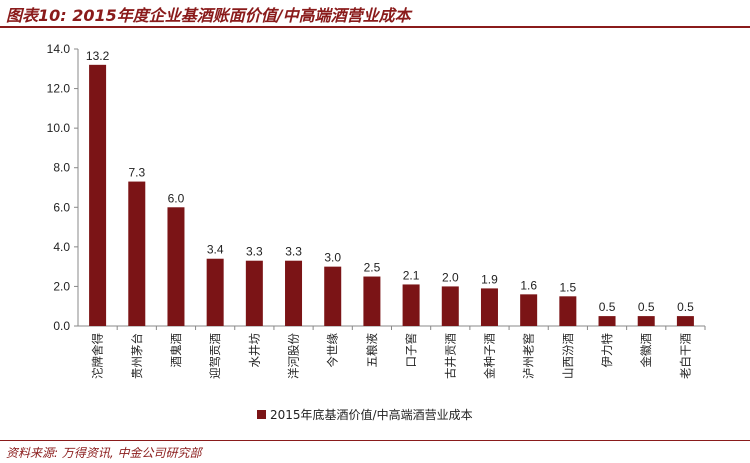 The height and width of the screenshot is (463, 750). What do you see at coordinates (489, 356) in the screenshot?
I see `category-label: 金种子酒` at bounding box center [489, 356].